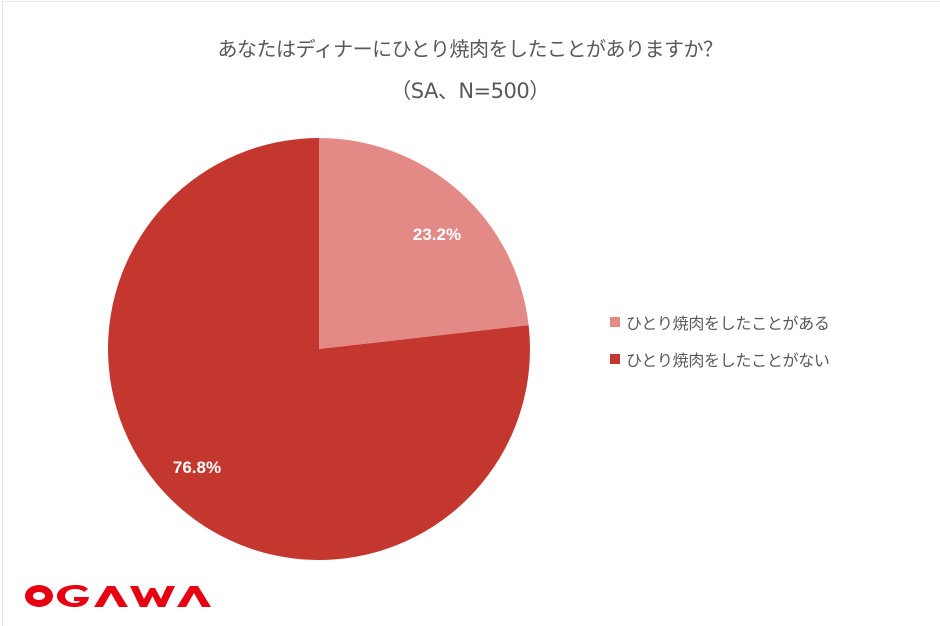 This screenshot has width=940, height=626. Describe the element at coordinates (118, 596) in the screenshot. I see `ogawa-logo` at that location.